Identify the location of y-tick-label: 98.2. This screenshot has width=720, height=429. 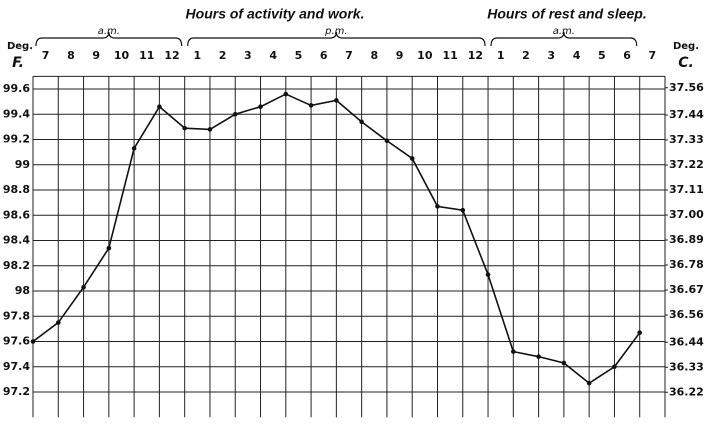
(16, 265).